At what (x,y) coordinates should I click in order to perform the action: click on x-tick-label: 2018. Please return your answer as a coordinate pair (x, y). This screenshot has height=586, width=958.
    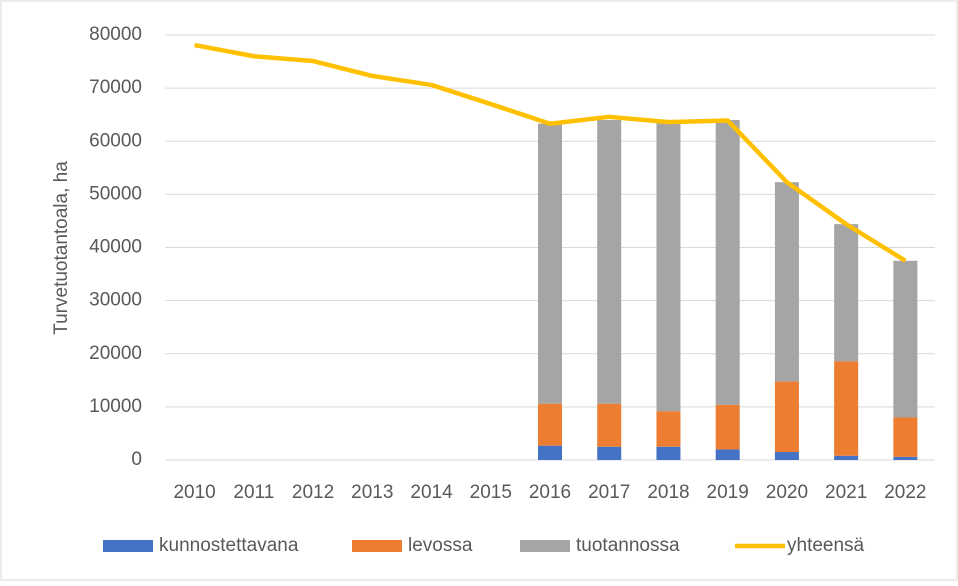
    Looking at the image, I should click on (668, 492).